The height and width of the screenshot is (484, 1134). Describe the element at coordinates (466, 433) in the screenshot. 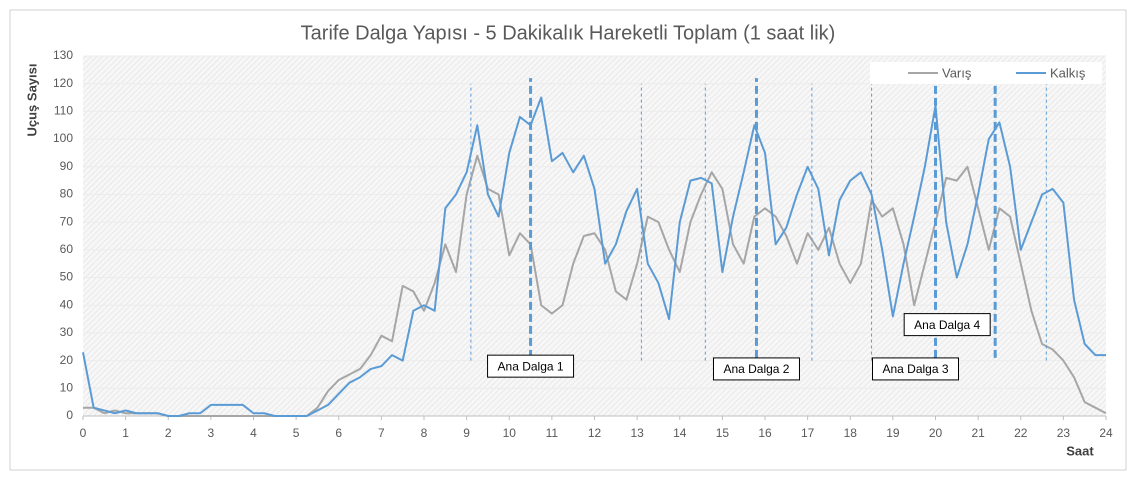

I see `x-tick-label: 9` at that location.